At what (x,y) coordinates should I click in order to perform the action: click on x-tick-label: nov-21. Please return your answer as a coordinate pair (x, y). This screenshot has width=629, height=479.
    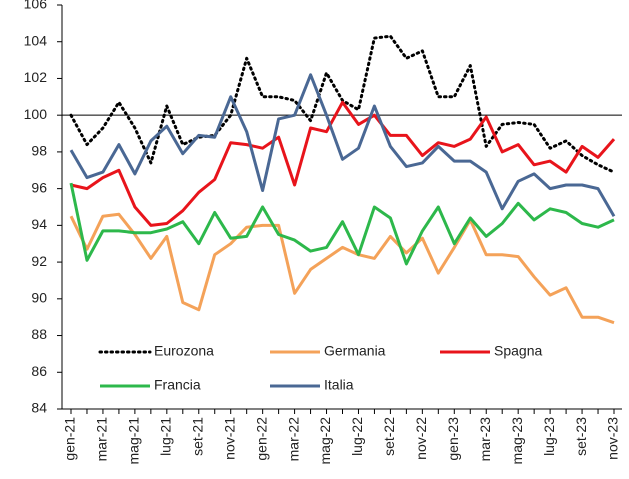
    Looking at the image, I should click on (229, 438).